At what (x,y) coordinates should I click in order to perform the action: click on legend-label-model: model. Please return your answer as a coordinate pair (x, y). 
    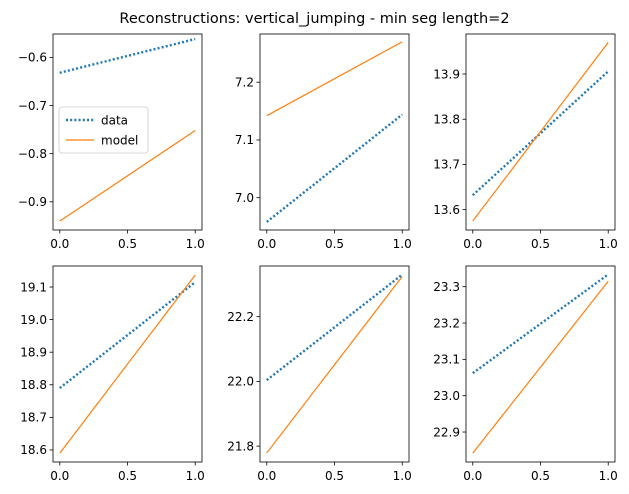
    Looking at the image, I should click on (119, 140).